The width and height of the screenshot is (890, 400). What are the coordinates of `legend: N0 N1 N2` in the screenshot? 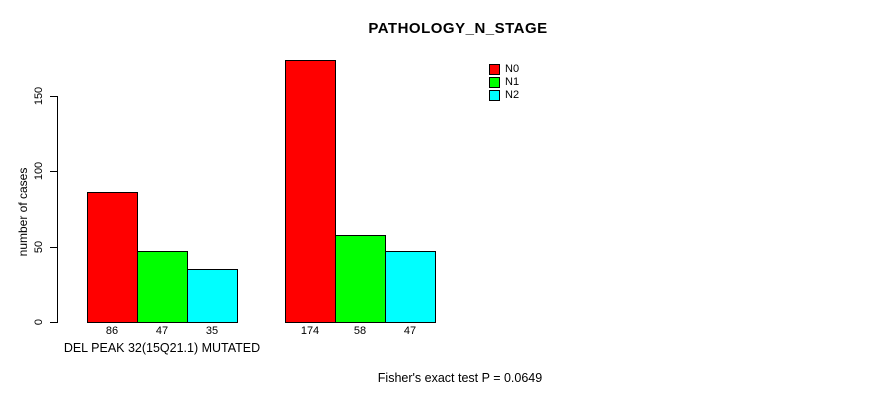 It's located at (504, 82).